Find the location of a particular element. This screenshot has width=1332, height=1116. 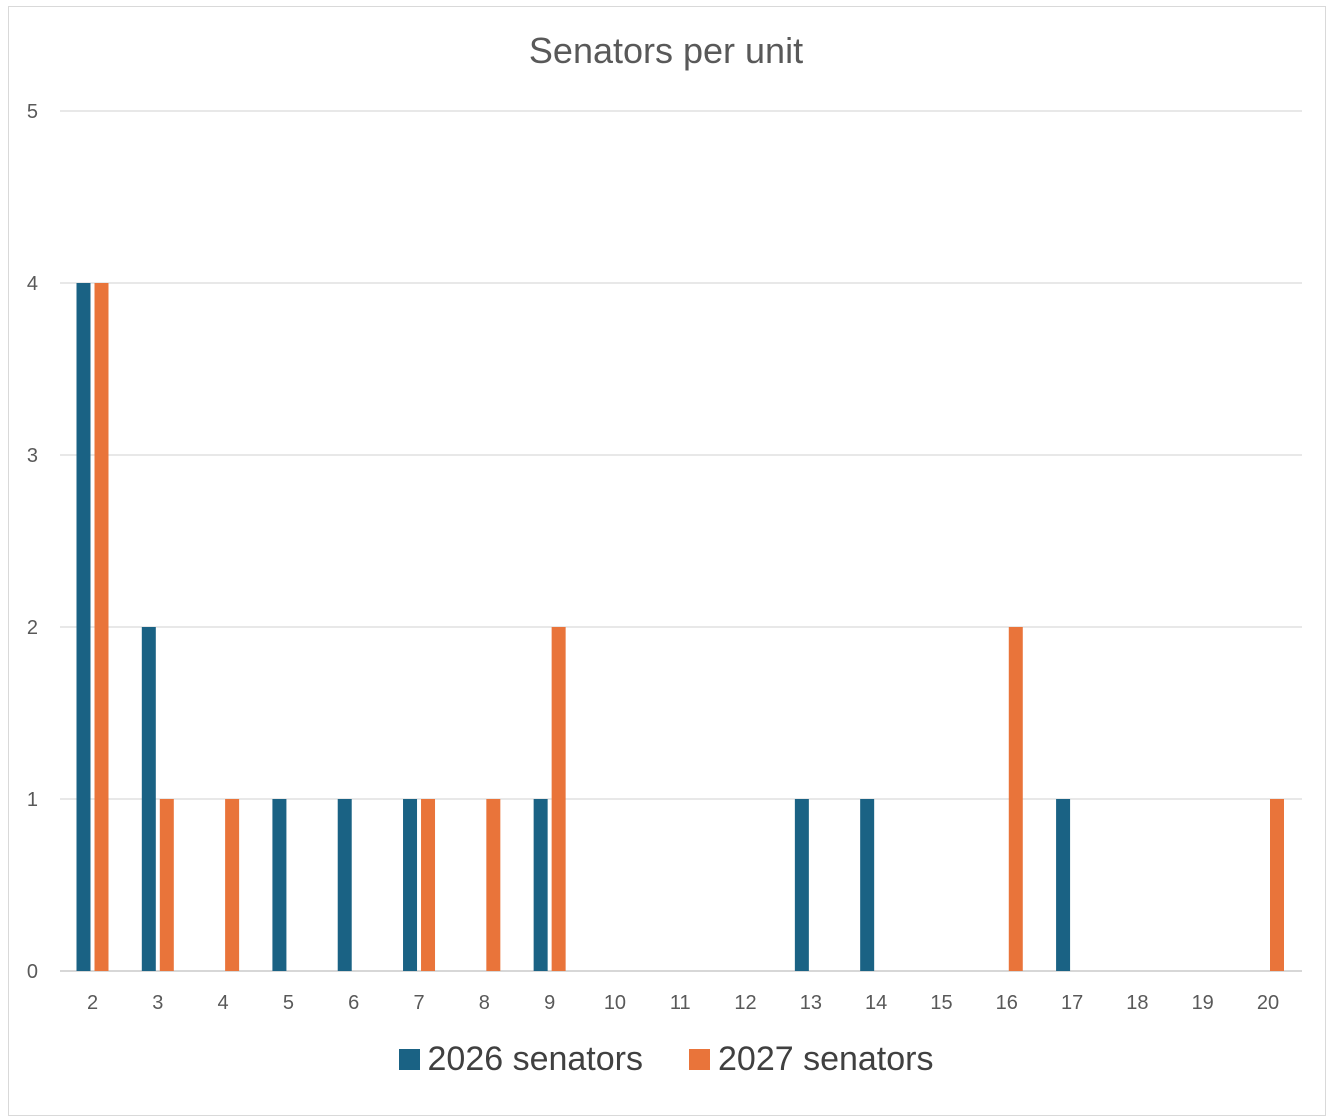

y-tick-label: 1 is located at coordinates (32, 800).